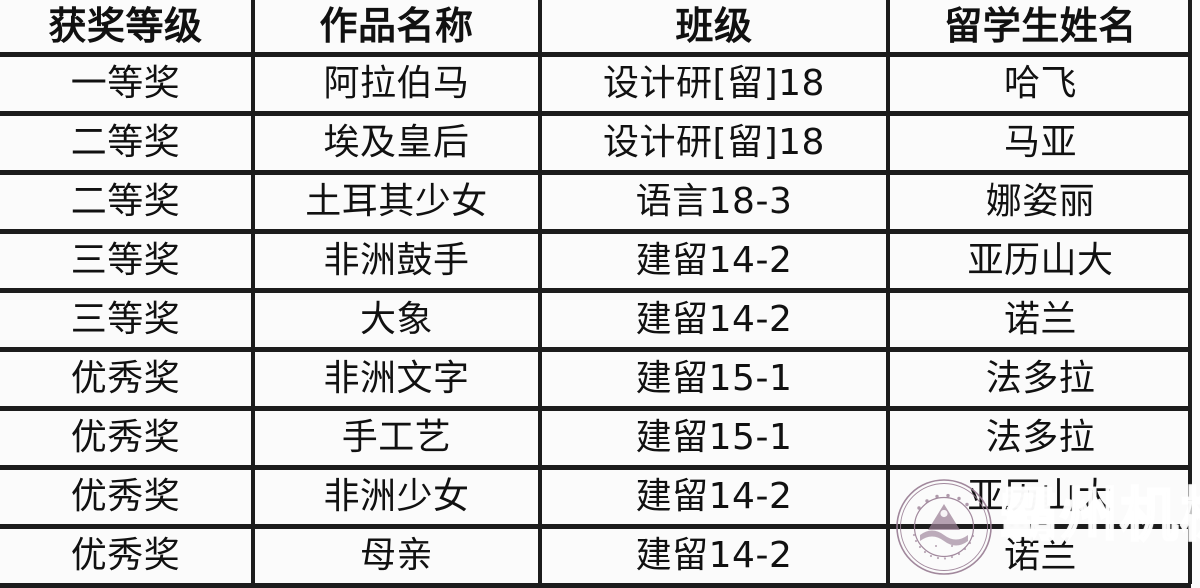 The image size is (1200, 588). Describe the element at coordinates (397, 203) in the screenshot. I see `cell-title: 土耳其少女` at that location.